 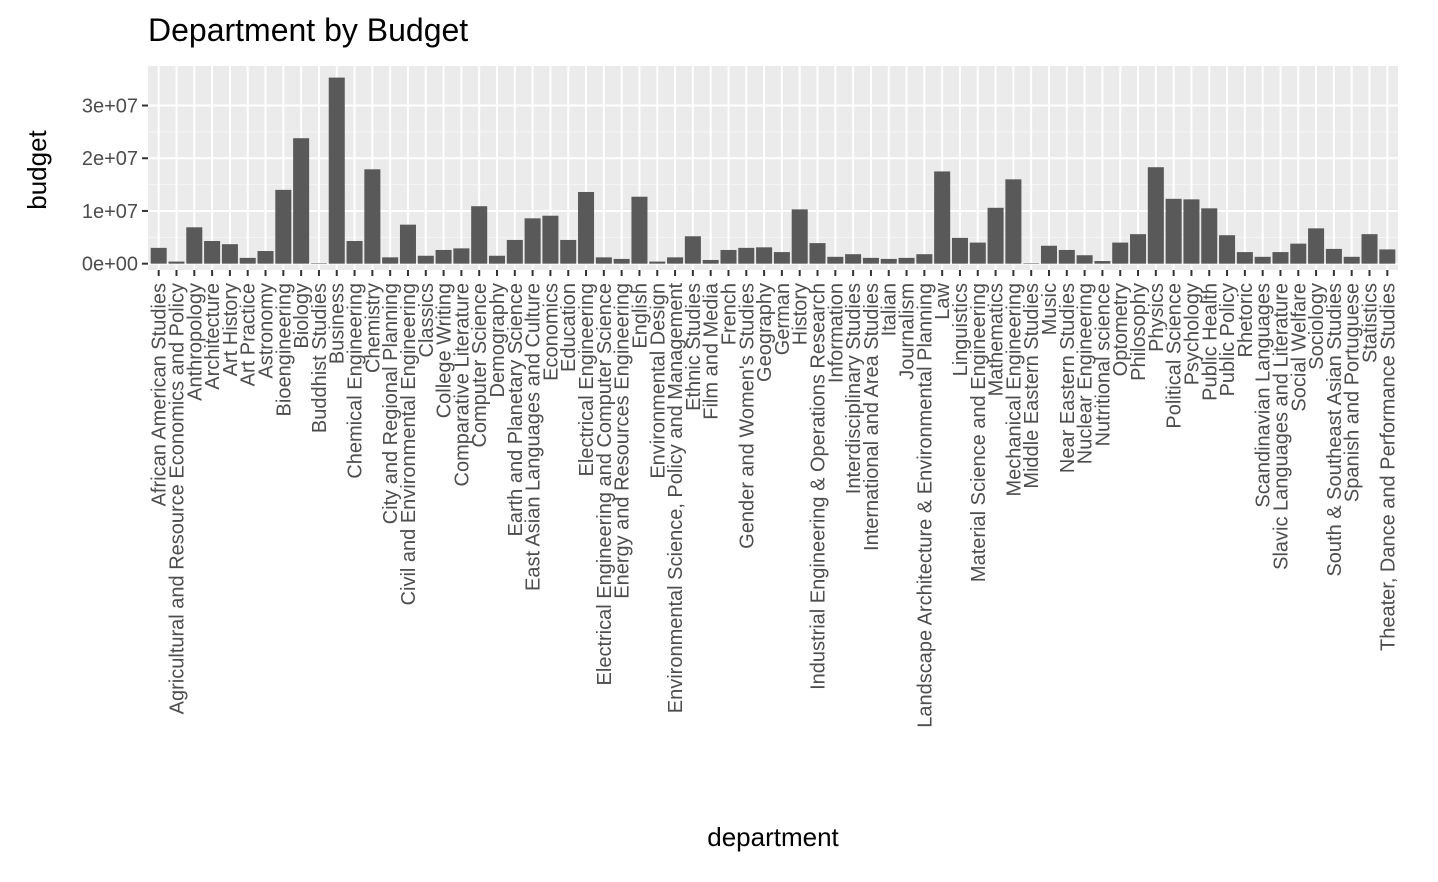 I want to click on x-tick-label: Philosophy, so click(x=1139, y=332).